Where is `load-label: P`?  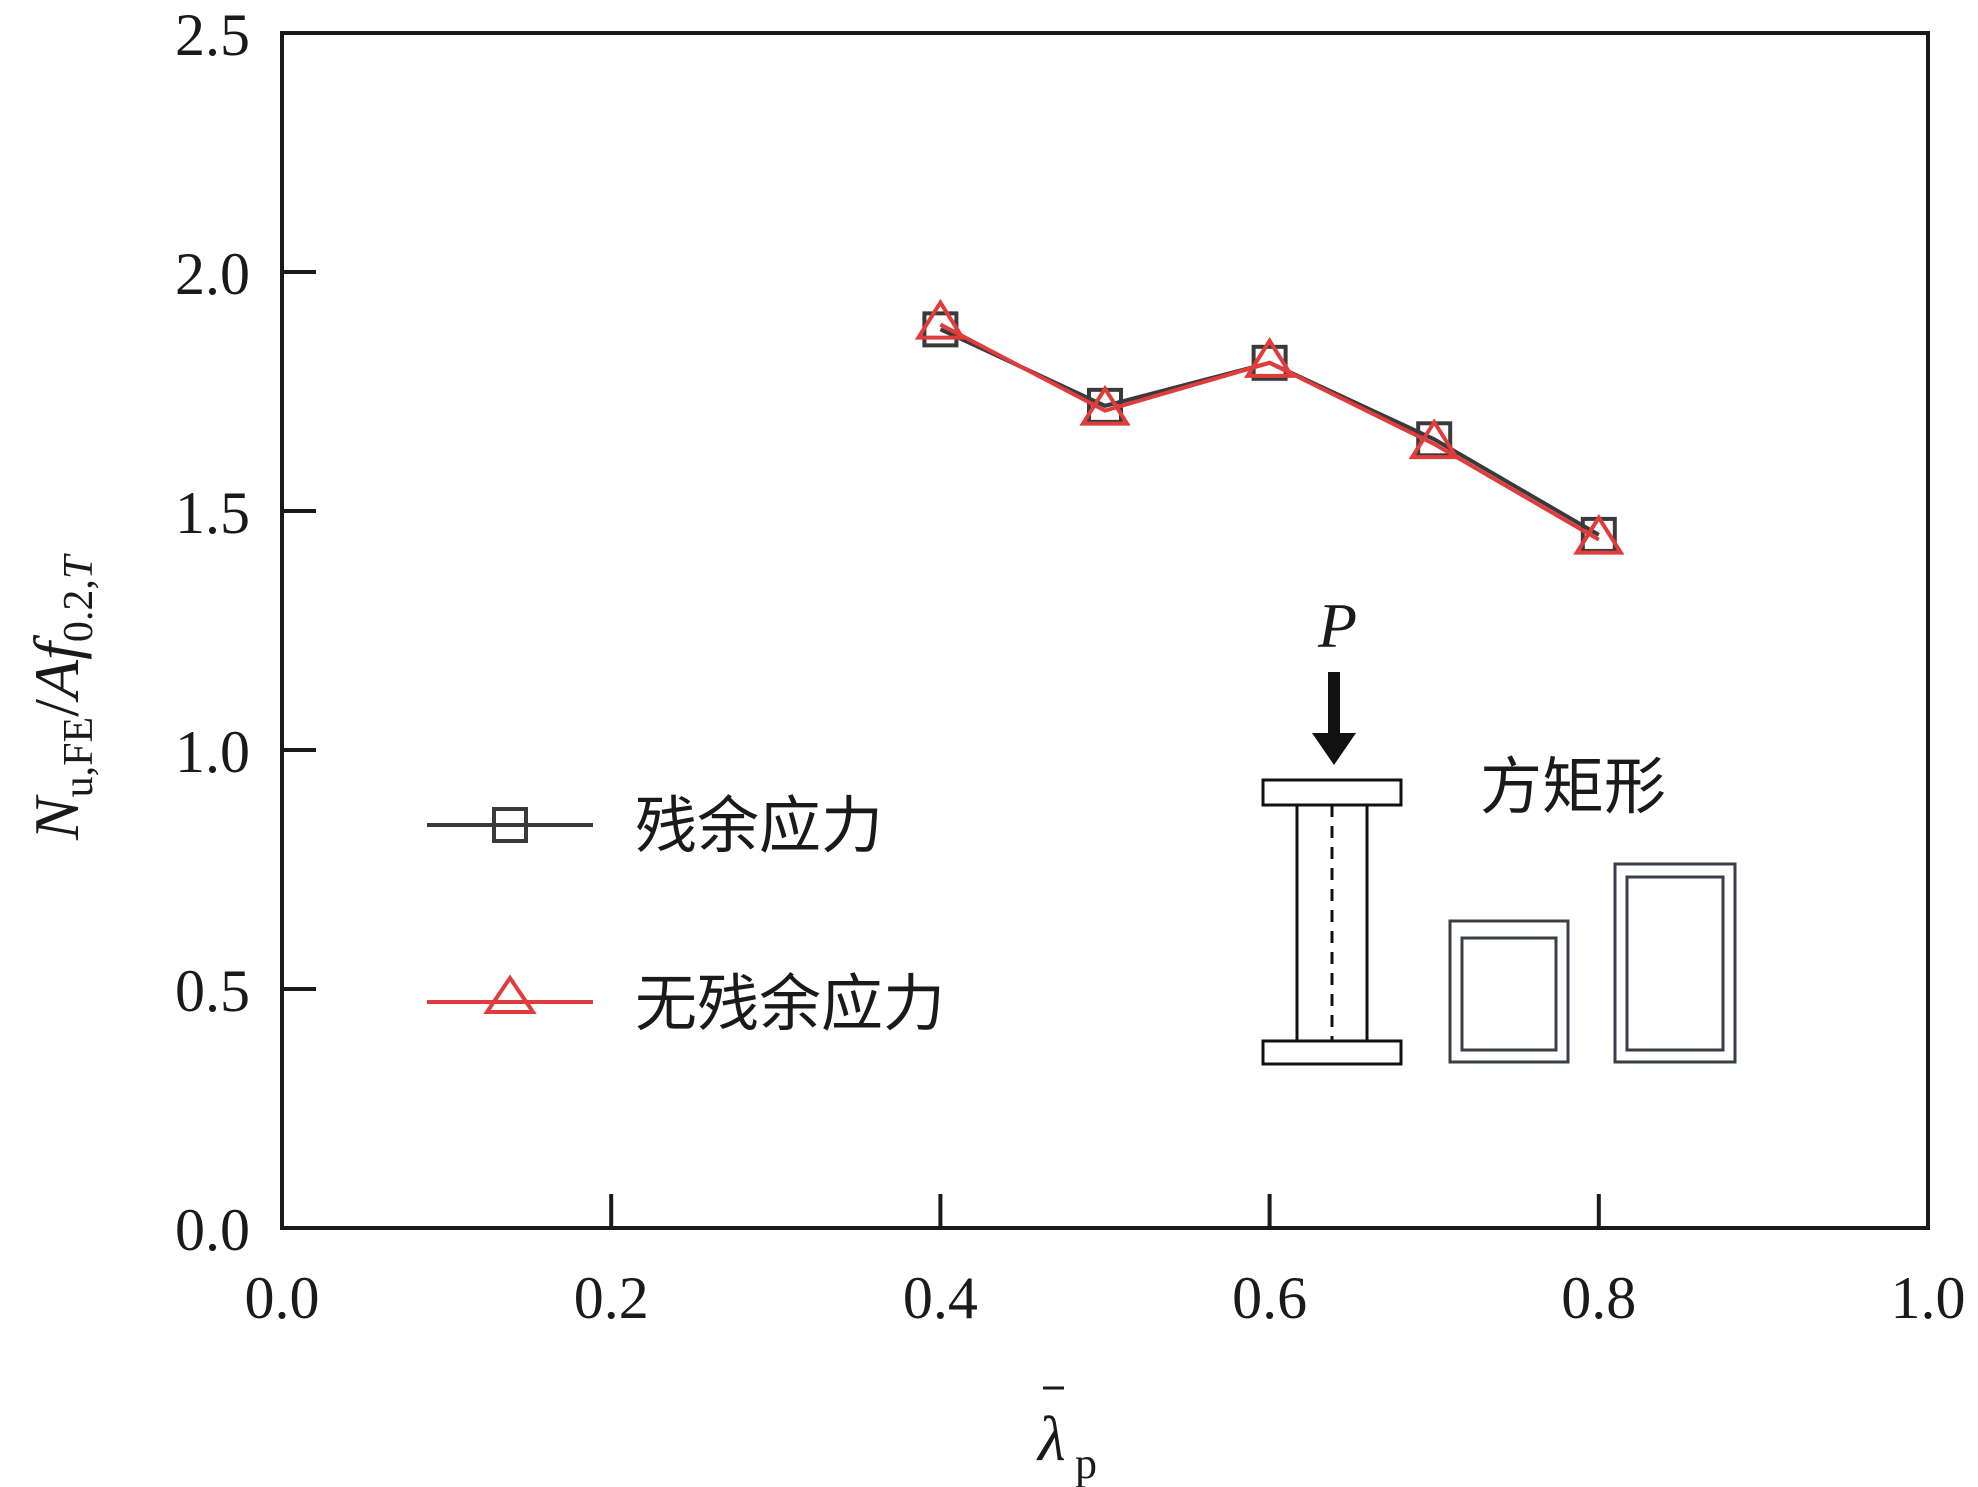 load-label: P is located at coordinates (1337, 625).